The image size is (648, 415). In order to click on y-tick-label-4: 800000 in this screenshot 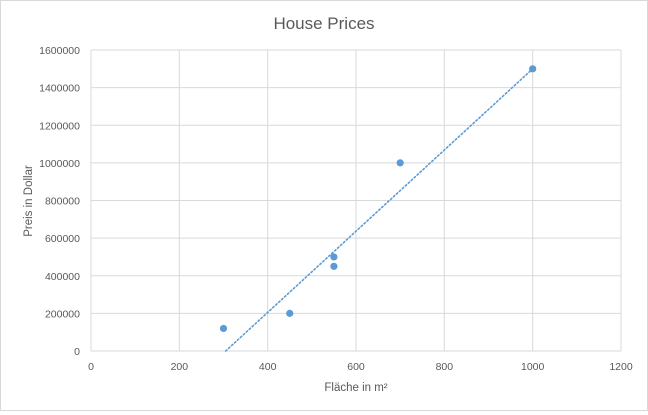, I will do `click(62, 202)`.